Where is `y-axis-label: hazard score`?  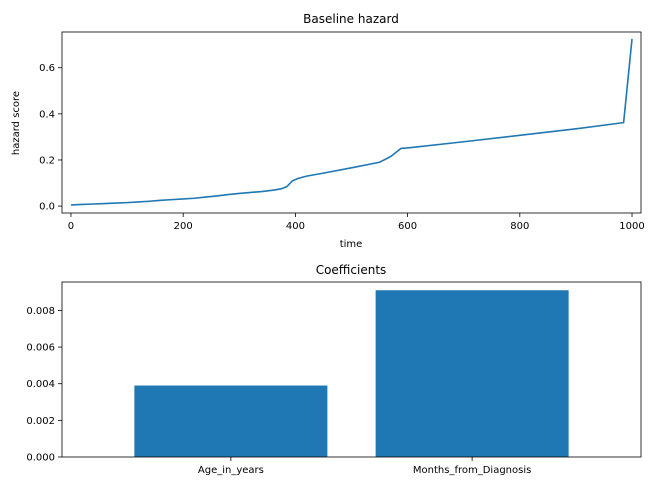 y-axis-label: hazard score is located at coordinates (16, 123).